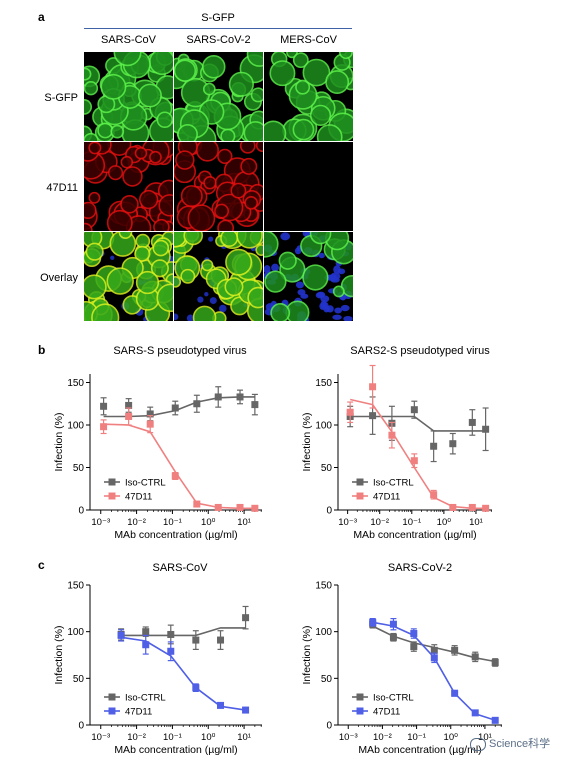  What do you see at coordinates (180, 568) in the screenshot?
I see `chart-title-c1: SARS-CoV` at bounding box center [180, 568].